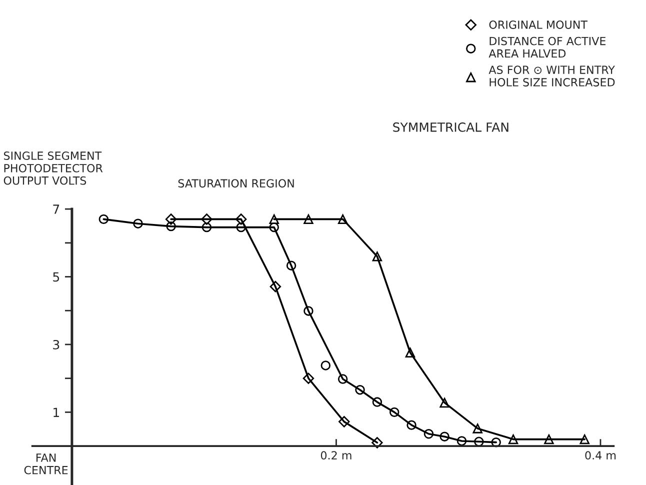 This screenshot has height=485, width=646. I want to click on legend-label: ORIGINAL MOUNT, so click(538, 24).